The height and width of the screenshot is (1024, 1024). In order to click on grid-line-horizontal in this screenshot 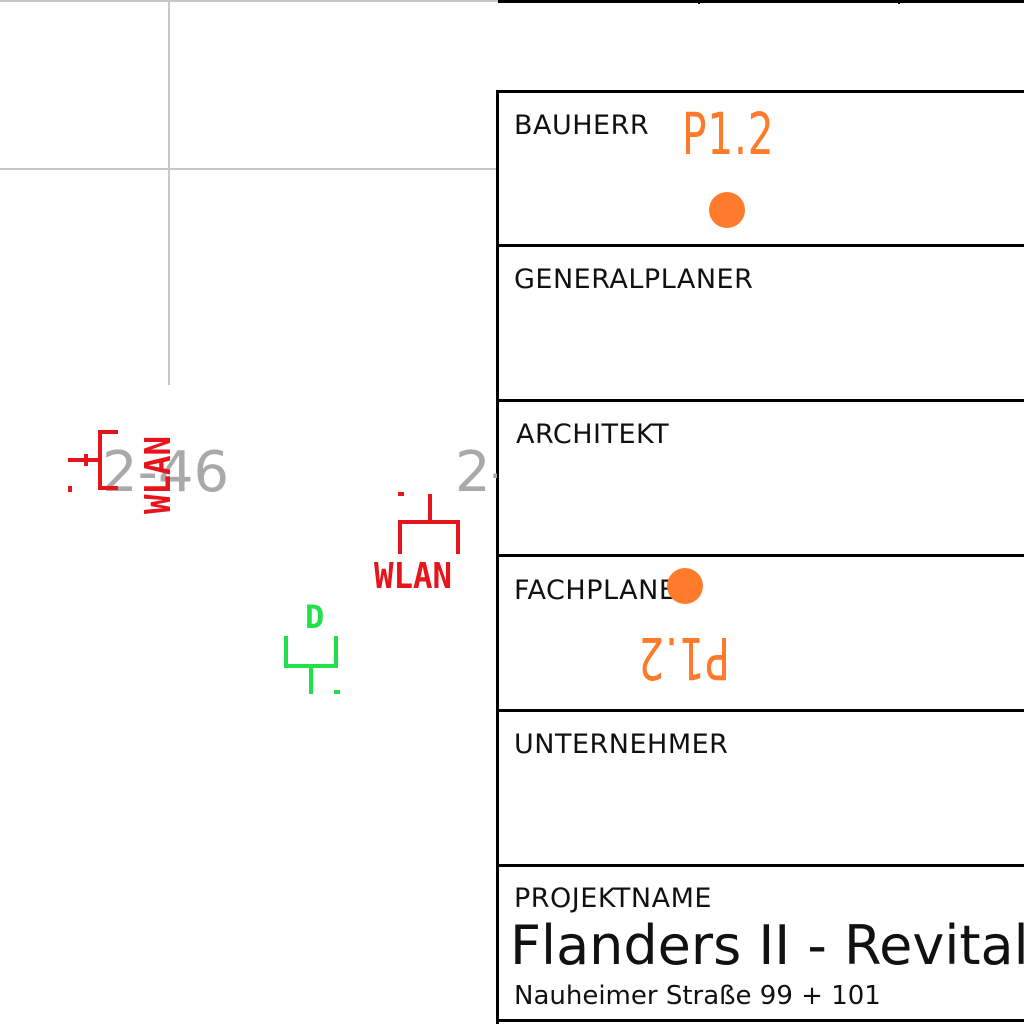, I will do `click(249, 169)`.